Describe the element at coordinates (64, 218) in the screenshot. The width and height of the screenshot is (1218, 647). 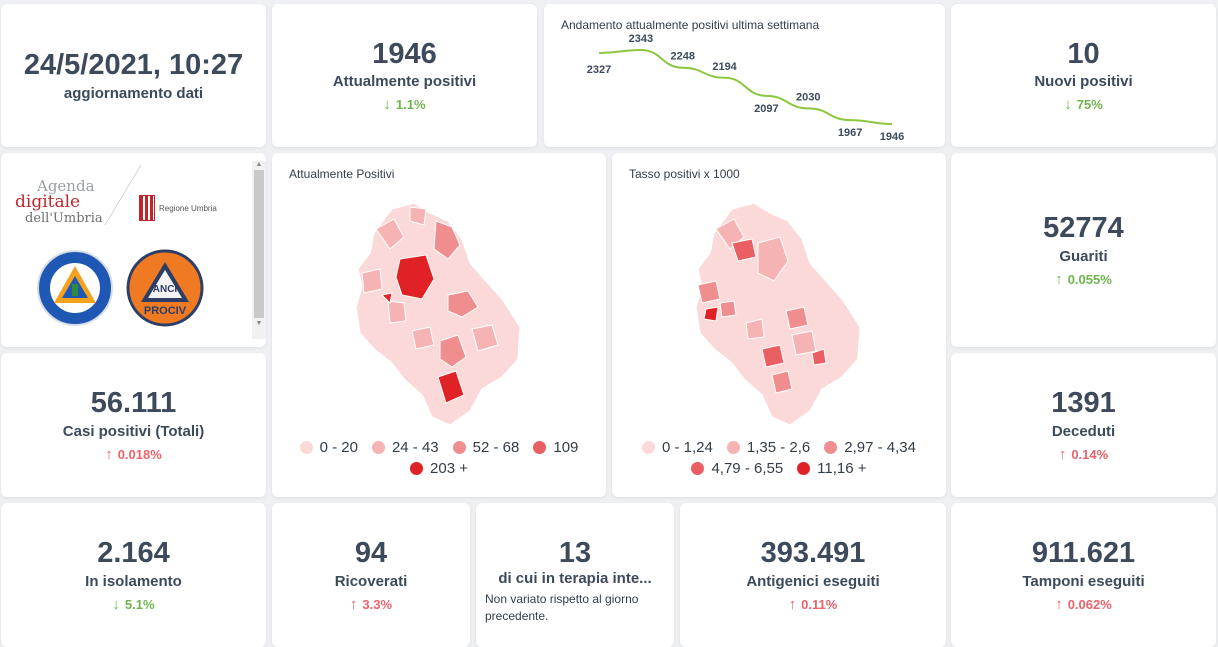
I see `agenda-line3: dell'Umbria` at that location.